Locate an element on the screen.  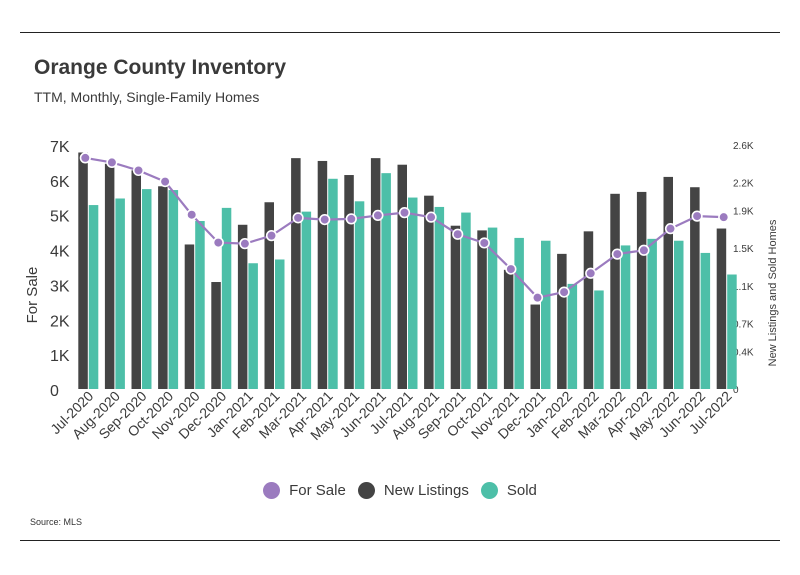
legend-swatch-for-sale is located at coordinates (272, 490).